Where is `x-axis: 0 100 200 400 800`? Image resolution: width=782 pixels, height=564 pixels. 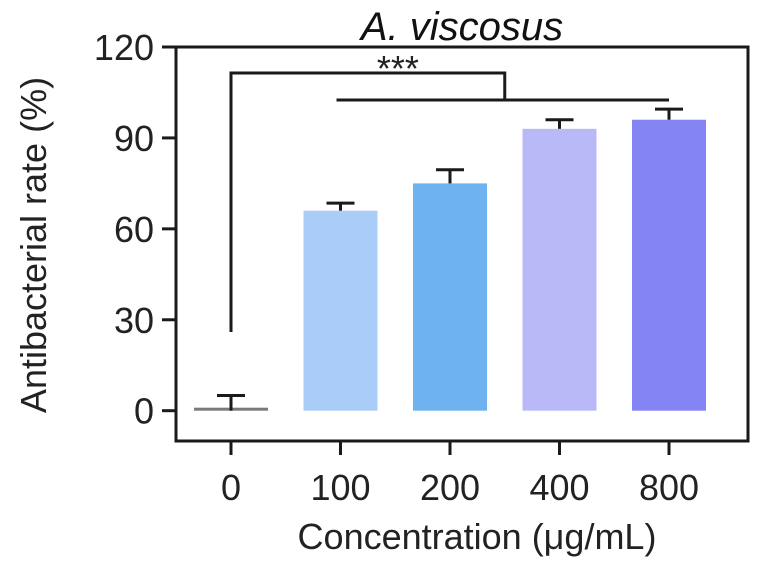
x-axis: 0 100 200 400 800 is located at coordinates (460, 474).